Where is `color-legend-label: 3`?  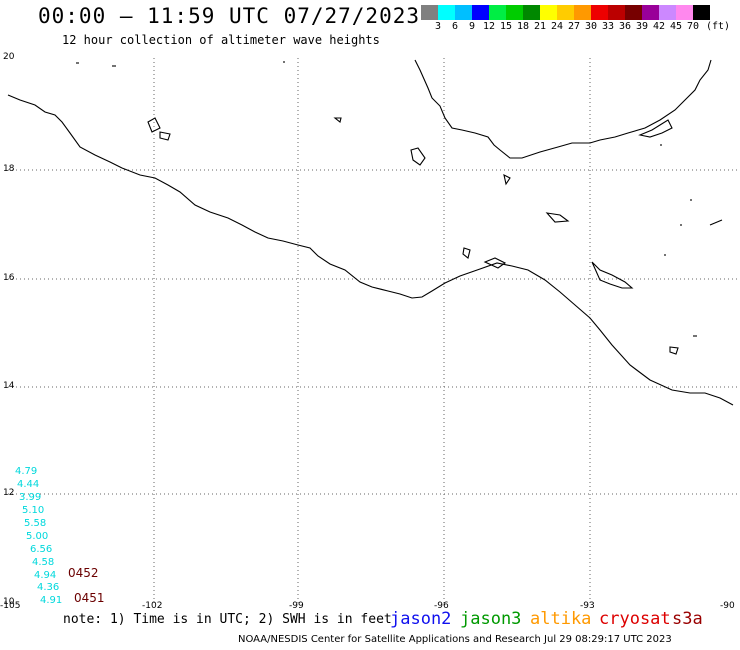
color-legend-label: 3 is located at coordinates (438, 26).